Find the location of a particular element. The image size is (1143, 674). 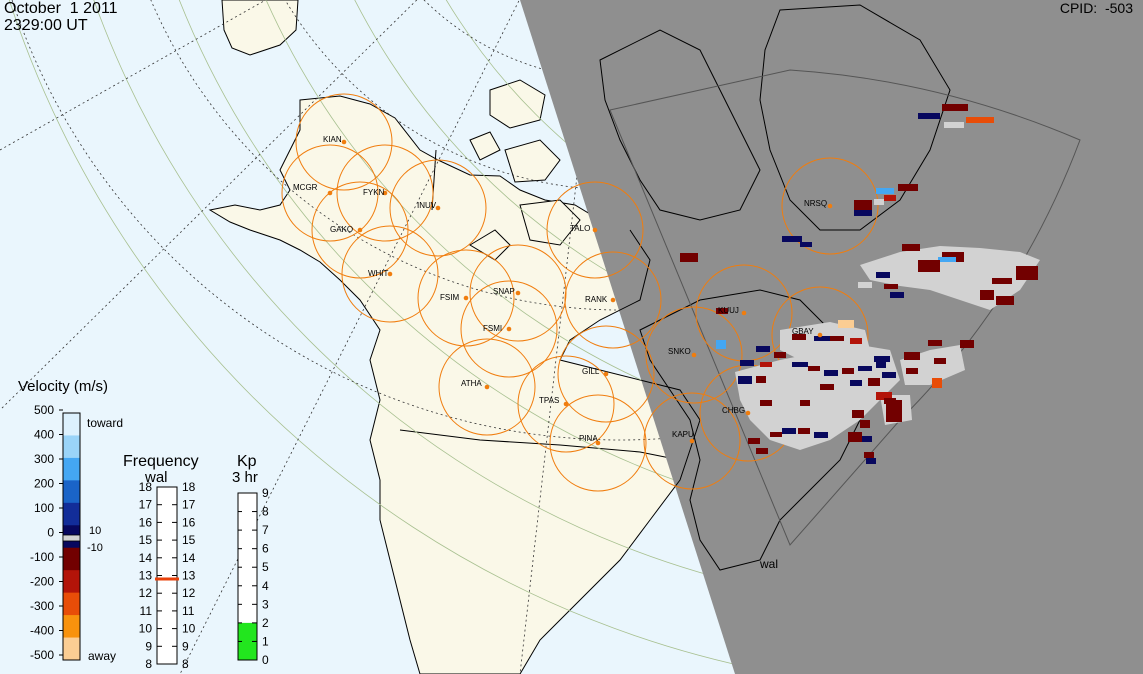

kp-legend-subtitle: 3 hr is located at coordinates (245, 477).